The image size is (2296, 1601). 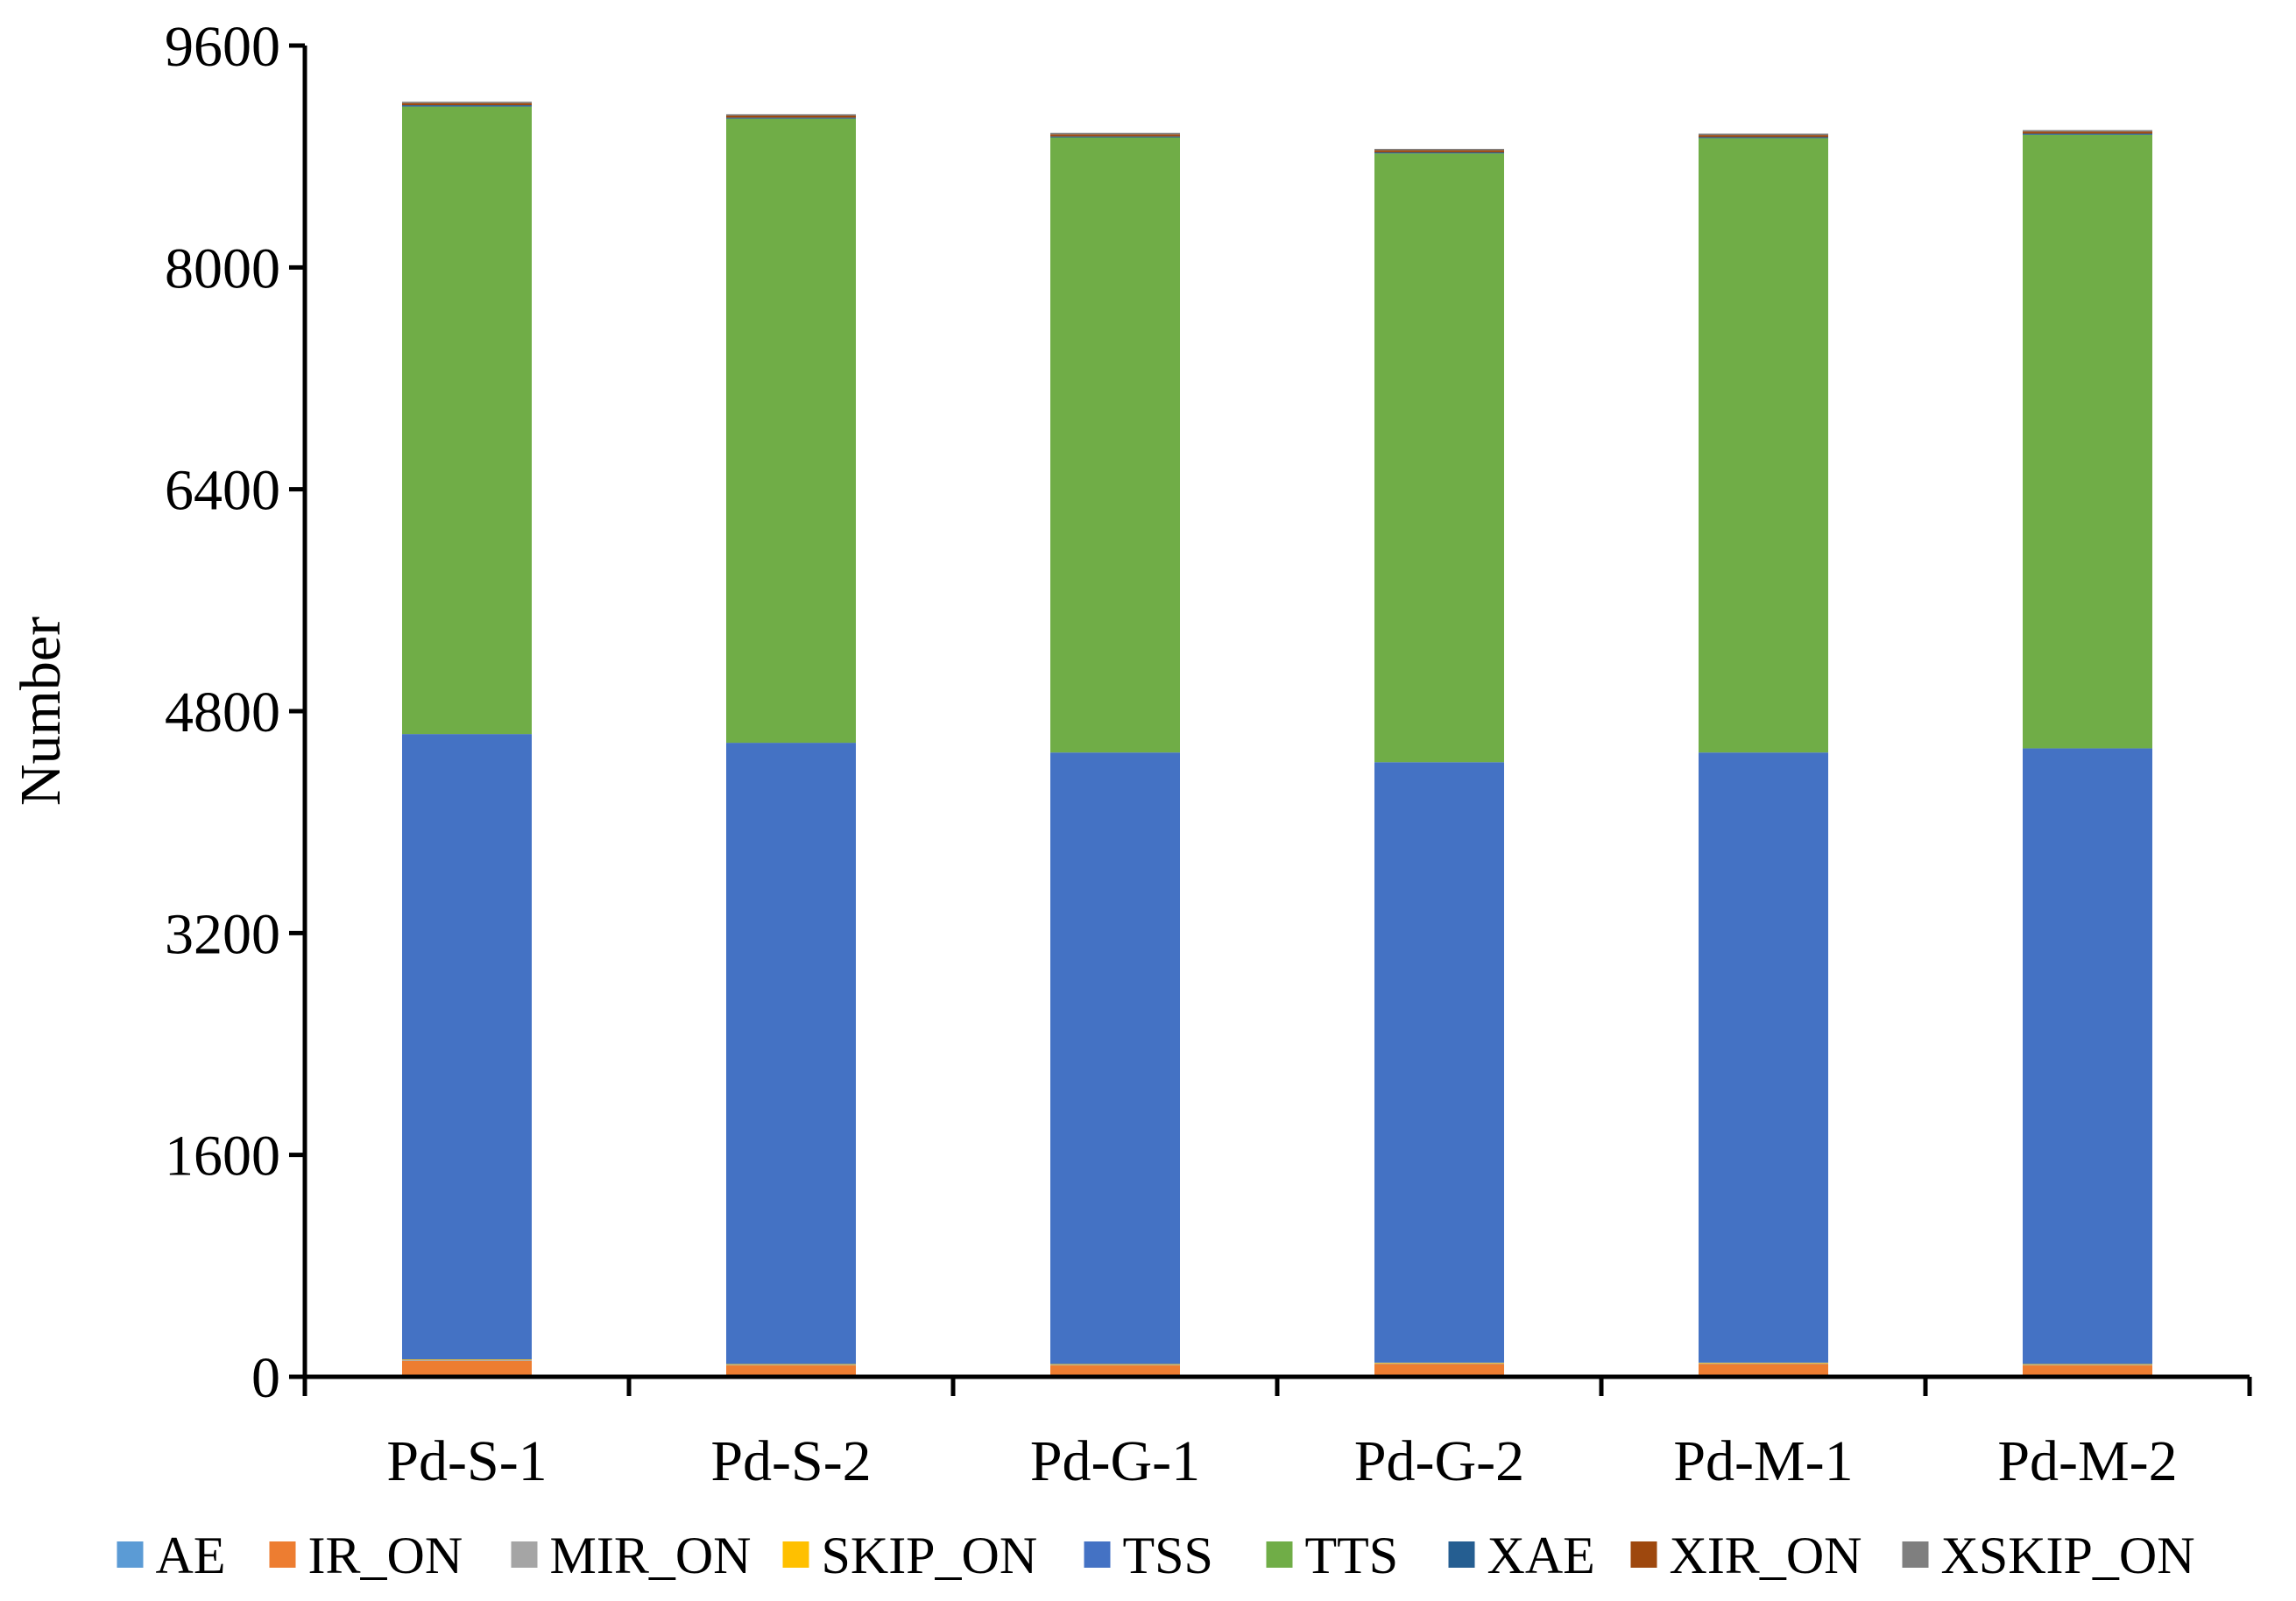 I want to click on legend-label: IR_ON, so click(x=385, y=1556).